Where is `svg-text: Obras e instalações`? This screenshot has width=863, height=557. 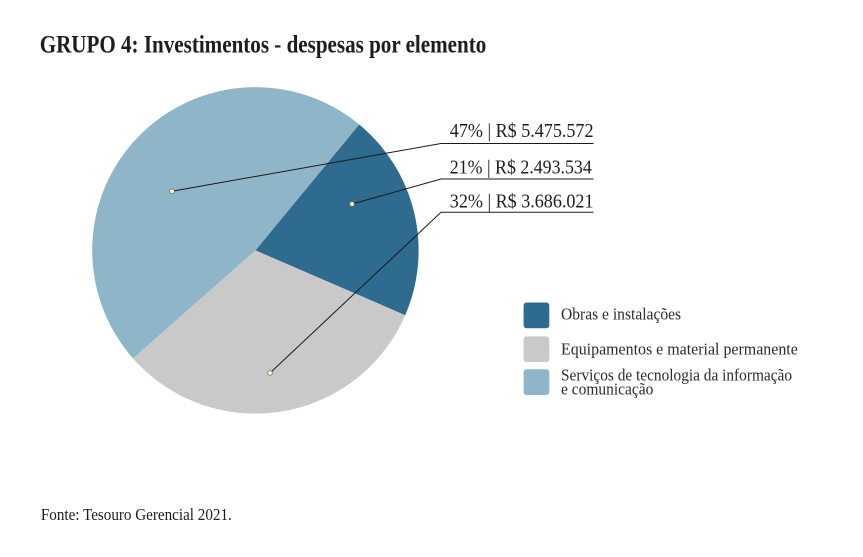
svg-text: Obras e instalações is located at coordinates (621, 314).